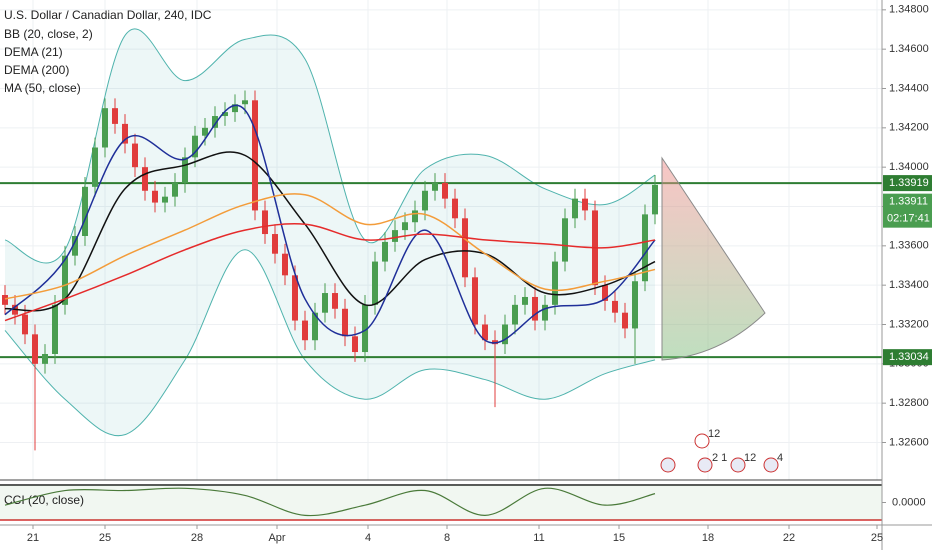 The image size is (932, 550). I want to click on x-tick-label: 22, so click(789, 538).